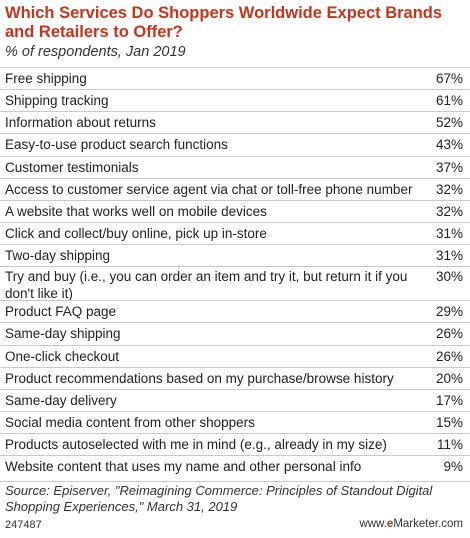  Describe the element at coordinates (235, 481) in the screenshot. I see `source-divider` at that location.